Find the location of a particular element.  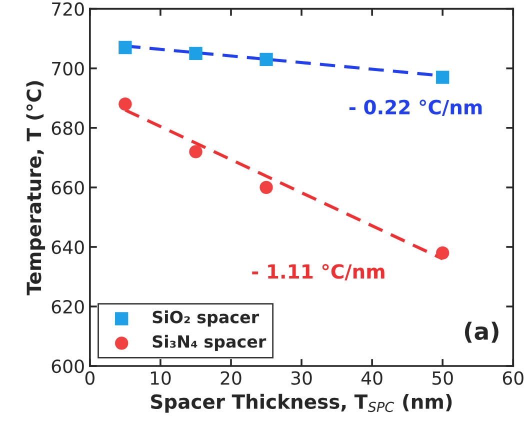

annotation: - 1.11 °C/nm is located at coordinates (318, 272).